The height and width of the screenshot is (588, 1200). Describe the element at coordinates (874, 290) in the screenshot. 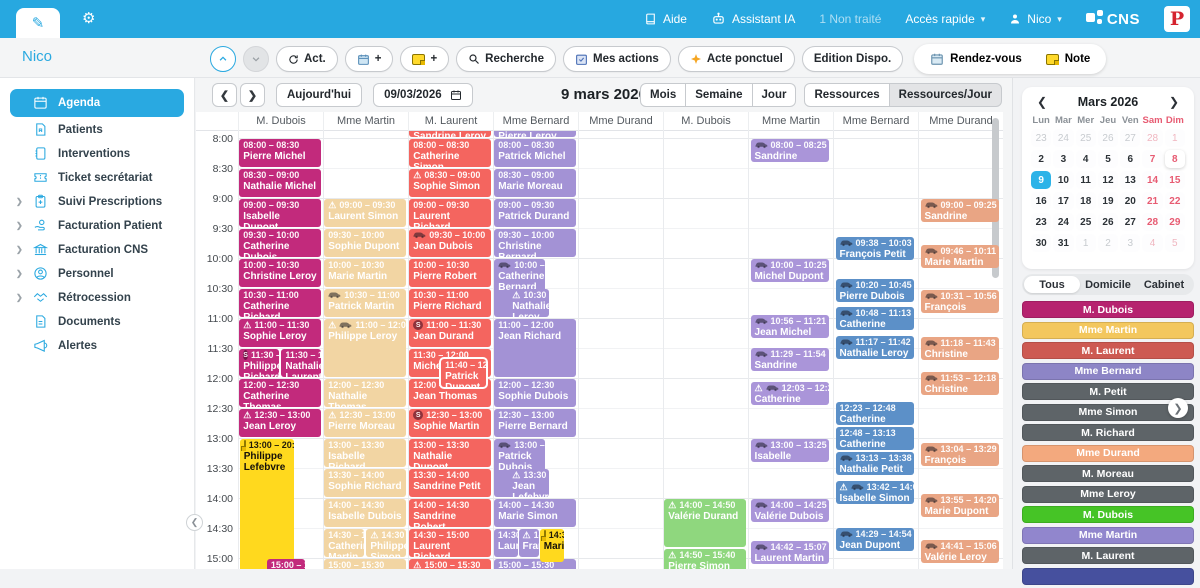

I see `event-pierre-dubois: 10:20 – 10:45 Pierre Dubois` at that location.